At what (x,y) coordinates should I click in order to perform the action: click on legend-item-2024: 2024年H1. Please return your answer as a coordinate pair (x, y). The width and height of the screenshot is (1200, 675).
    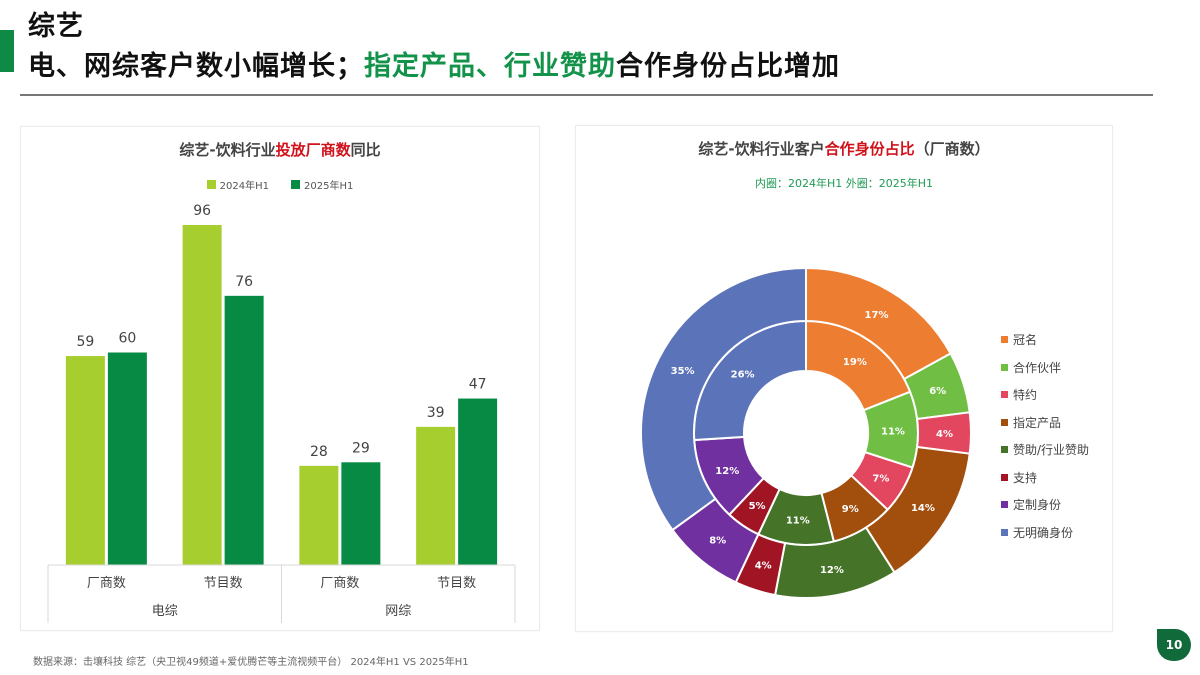
    Looking at the image, I should click on (237, 184).